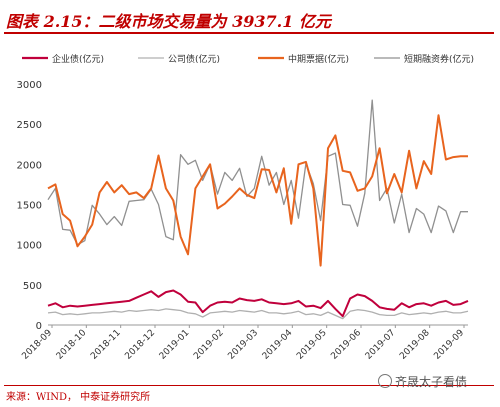 The width and height of the screenshot is (500, 407). I want to click on y-tick-label: 3000, so click(29, 85).